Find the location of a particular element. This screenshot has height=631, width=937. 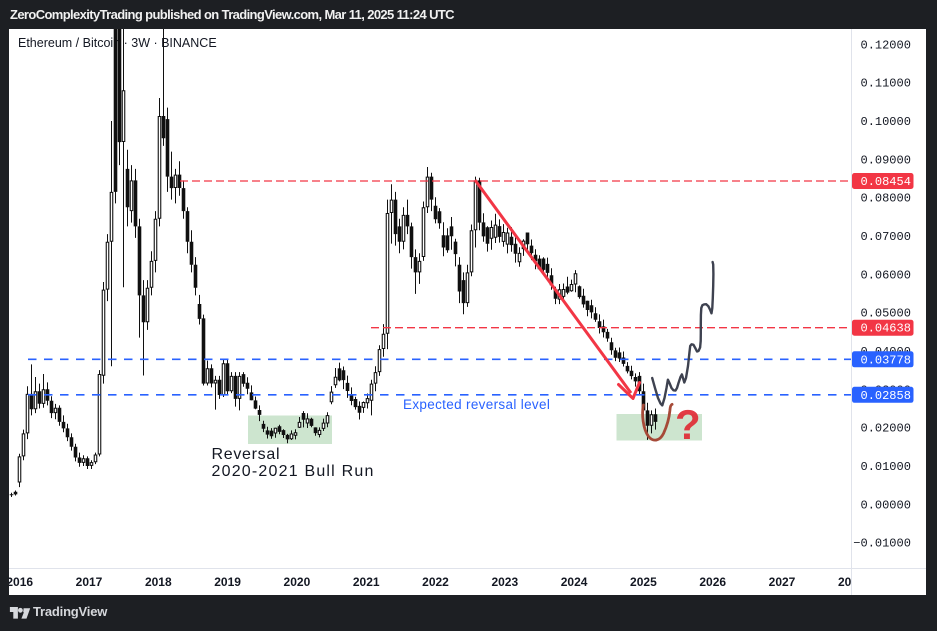

svg-text: 0.04638 is located at coordinates (886, 329).